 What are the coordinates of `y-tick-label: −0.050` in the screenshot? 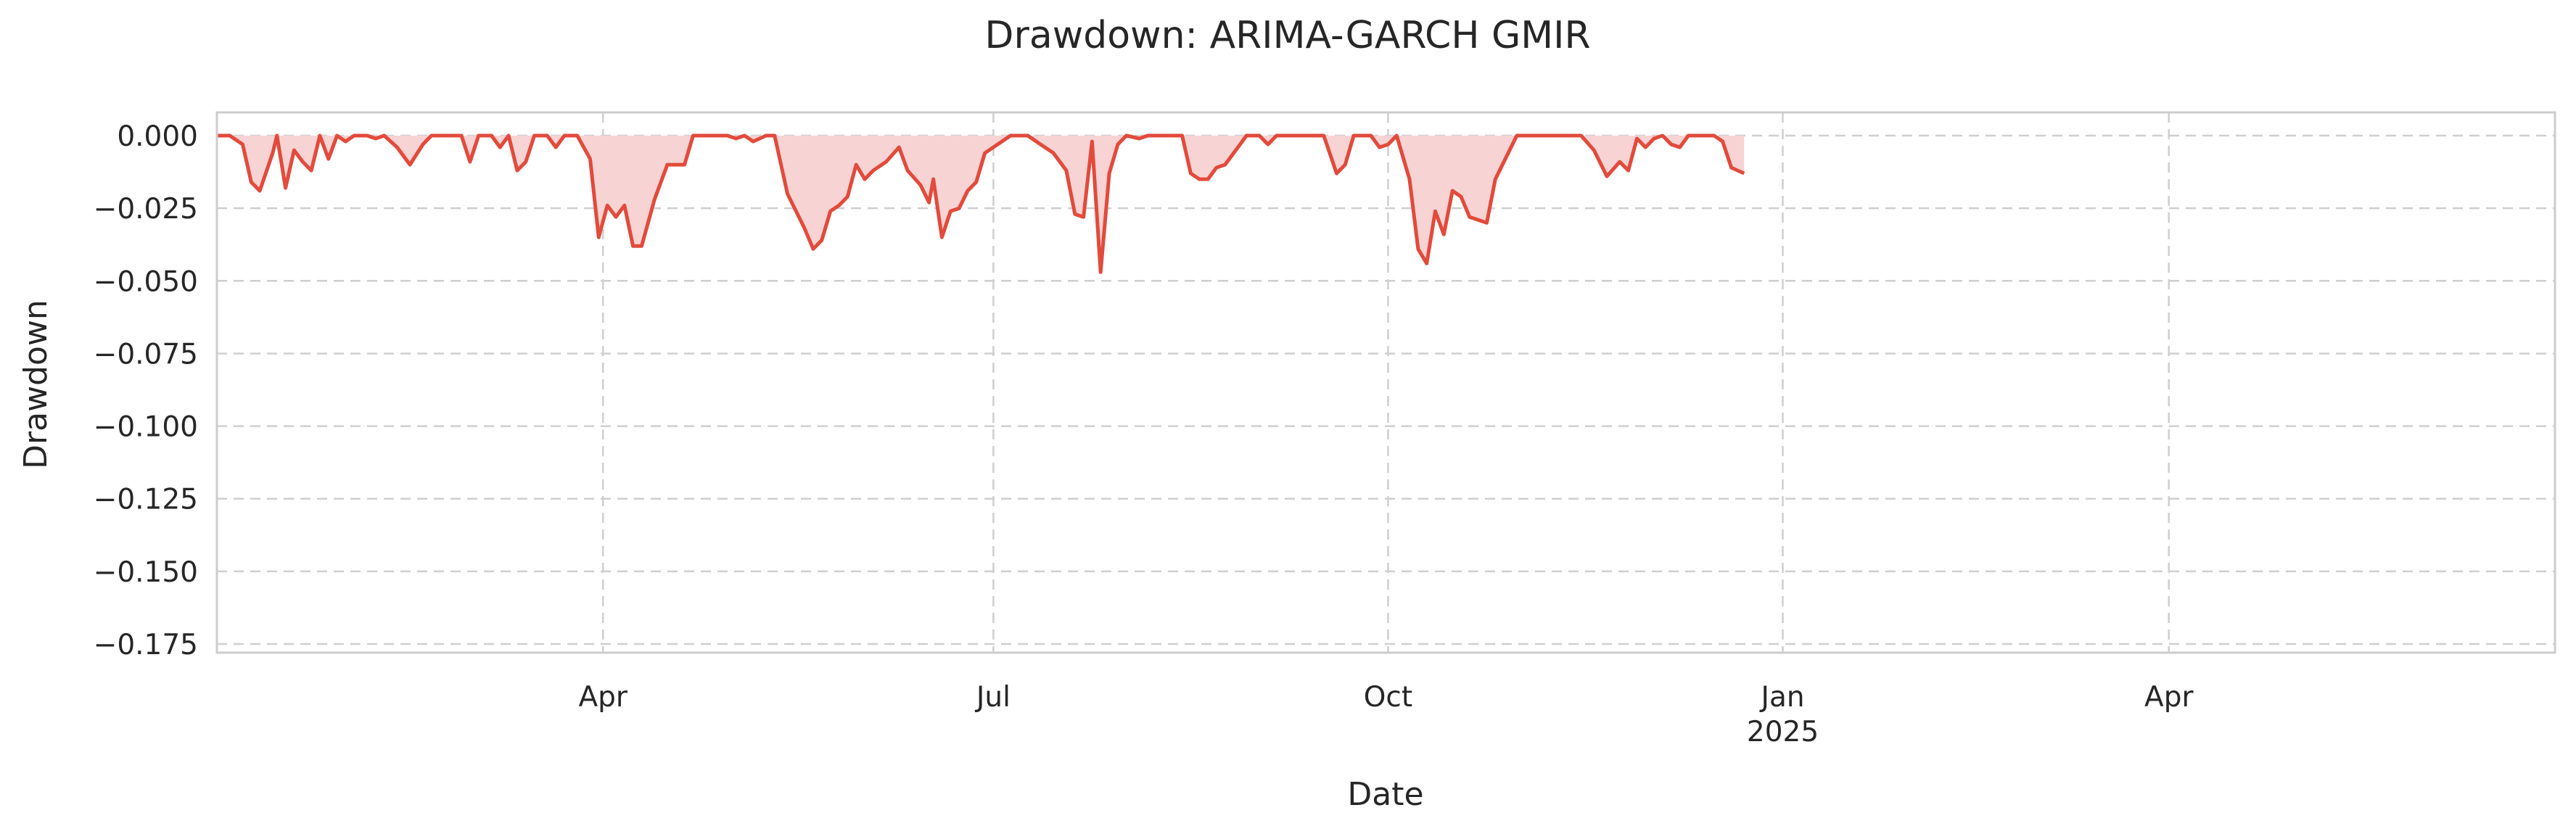 It's located at (146, 281).